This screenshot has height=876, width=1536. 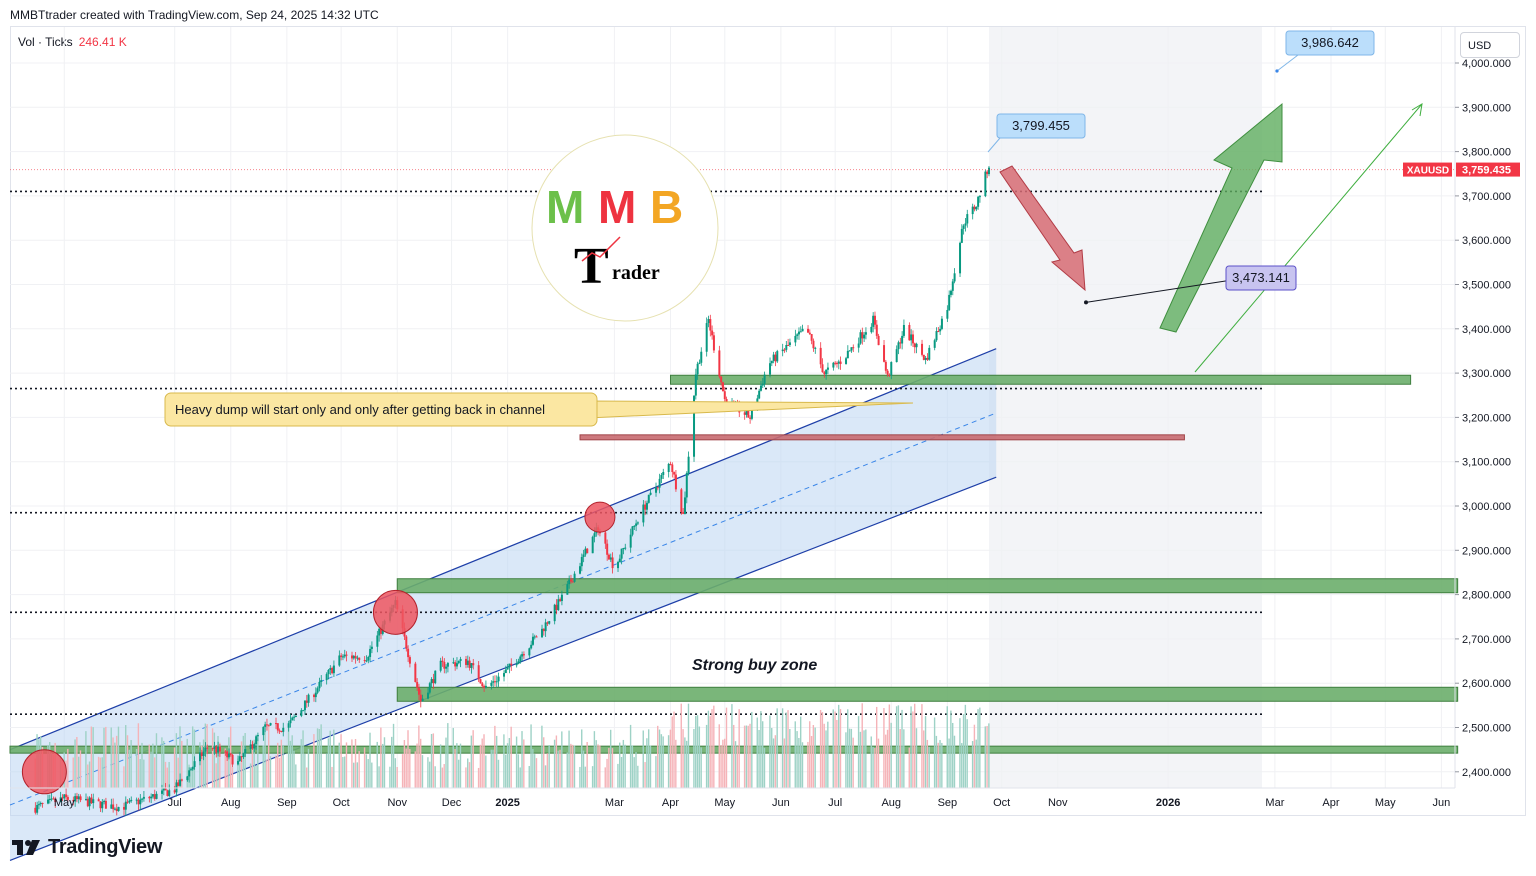 I want to click on volume-legend: Vol · Ticks 246.41 K, so click(x=72, y=42).